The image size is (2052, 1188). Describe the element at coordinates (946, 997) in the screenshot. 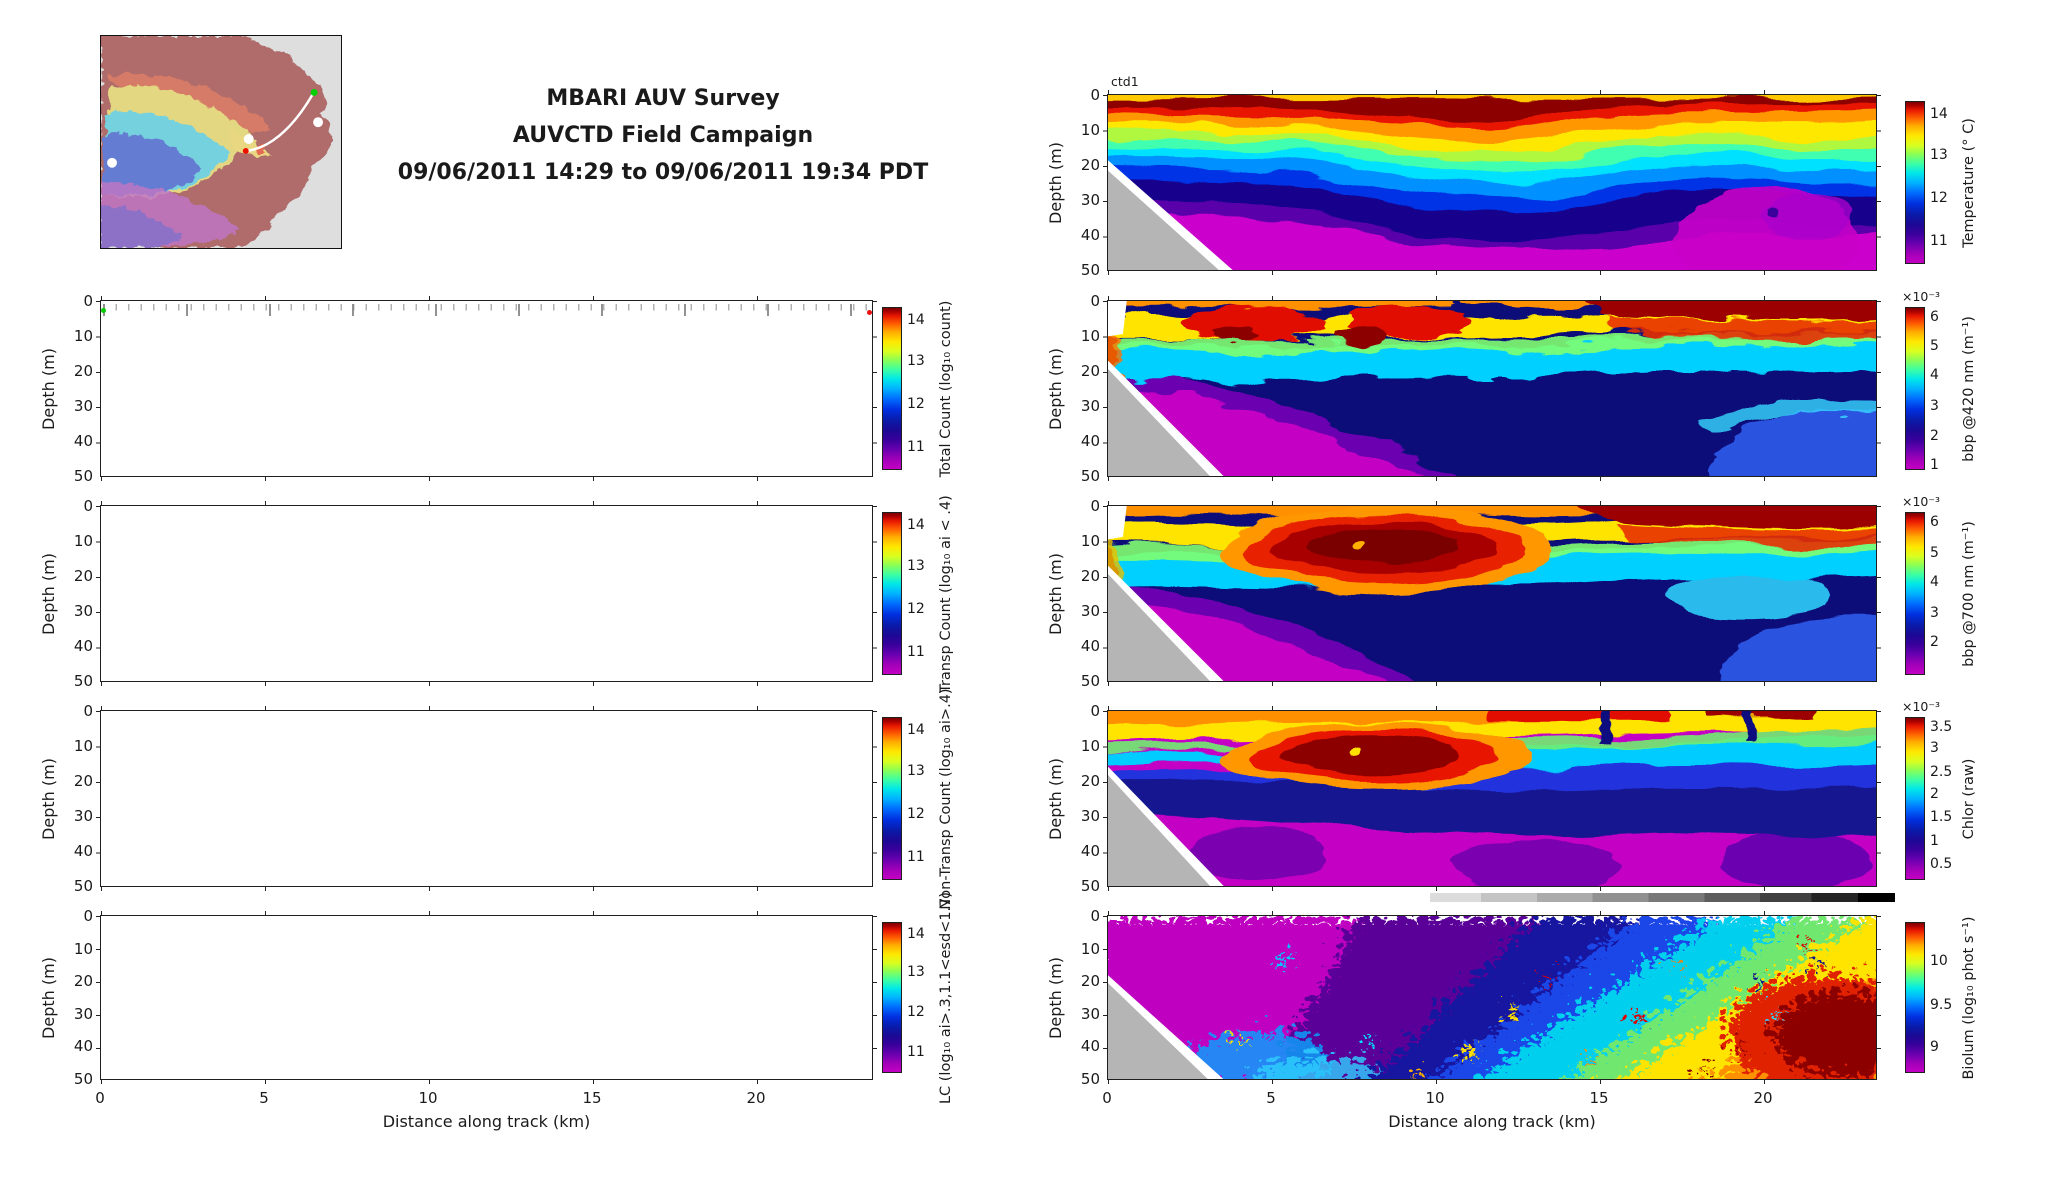

I see `colorbar-label: LC (log₁₀ ai>.3,1.1<esd<1.7)` at that location.